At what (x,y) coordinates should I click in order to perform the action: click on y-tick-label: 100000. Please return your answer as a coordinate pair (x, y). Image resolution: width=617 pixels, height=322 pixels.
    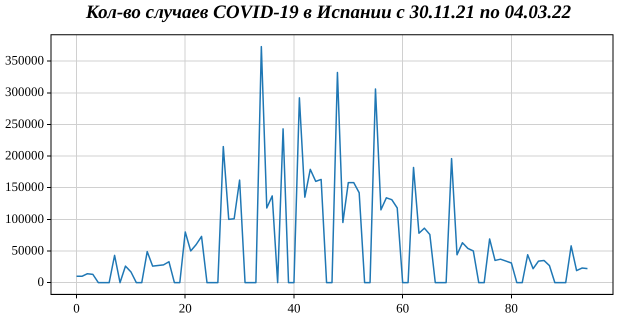
    Looking at the image, I should click on (24, 218).